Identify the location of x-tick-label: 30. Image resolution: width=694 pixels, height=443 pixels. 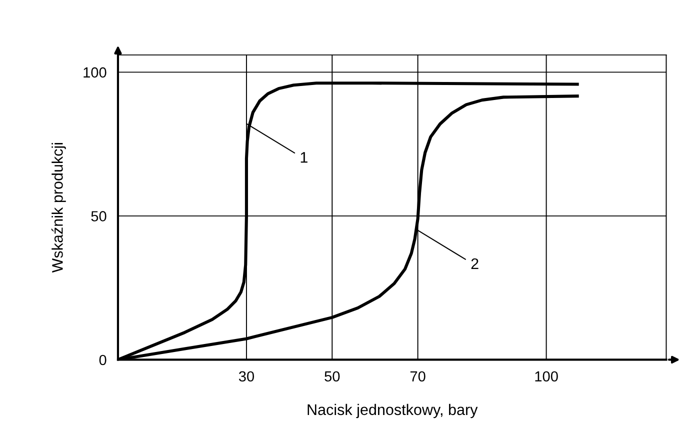
(246, 376).